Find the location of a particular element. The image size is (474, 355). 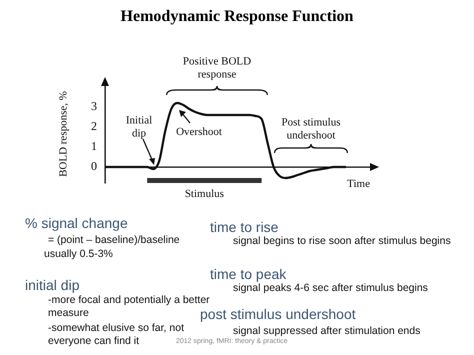

annotation: Overshoot is located at coordinates (199, 132).